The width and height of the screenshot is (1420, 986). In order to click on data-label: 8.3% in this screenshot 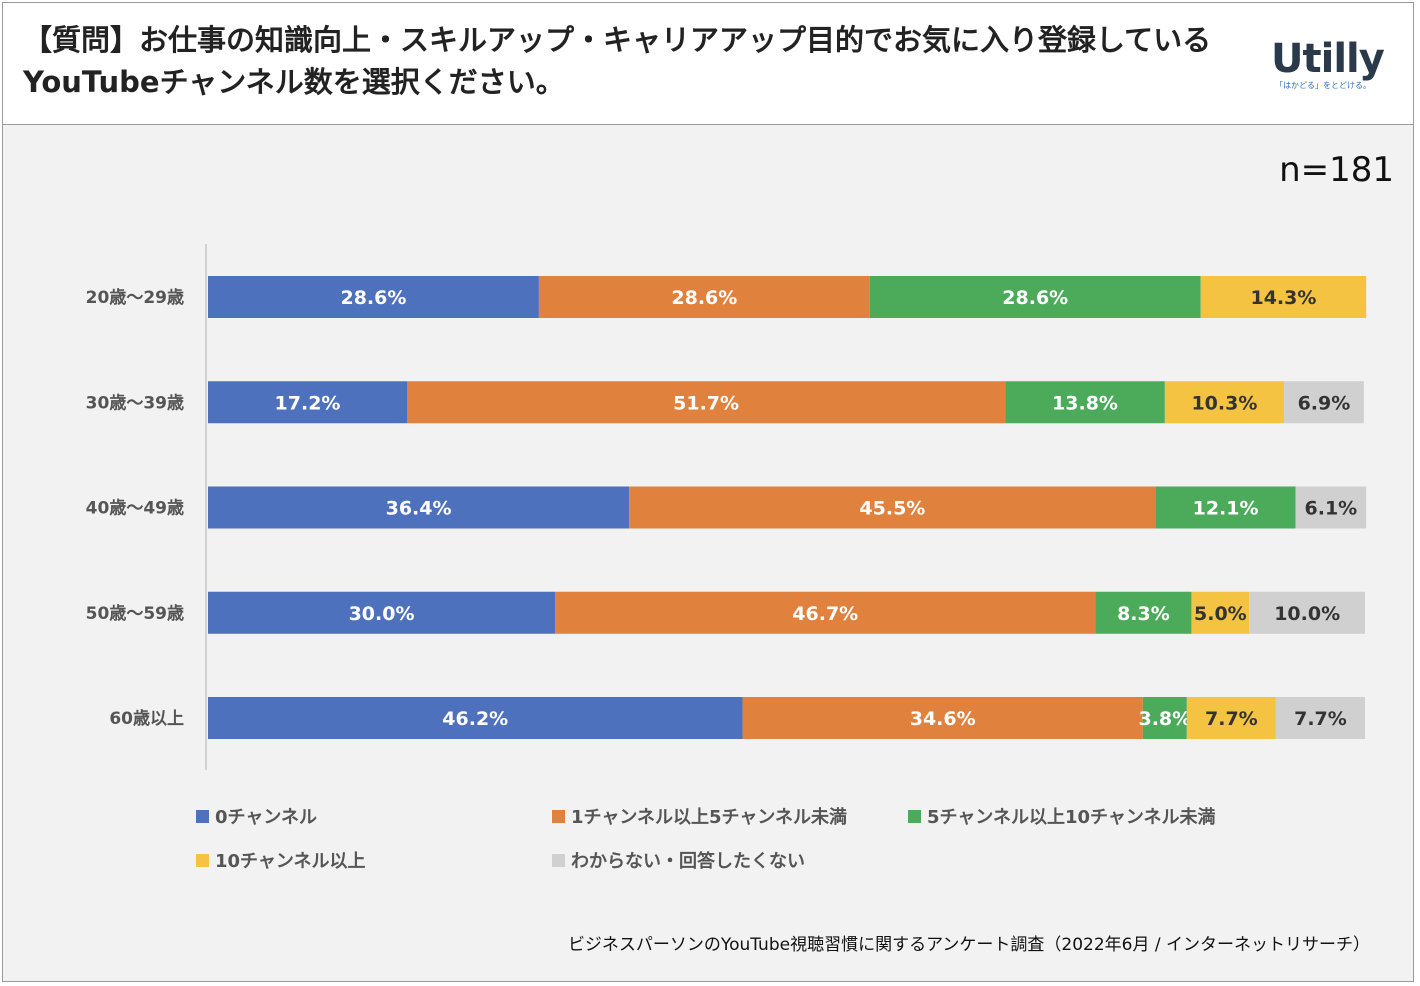, I will do `click(1143, 614)`.